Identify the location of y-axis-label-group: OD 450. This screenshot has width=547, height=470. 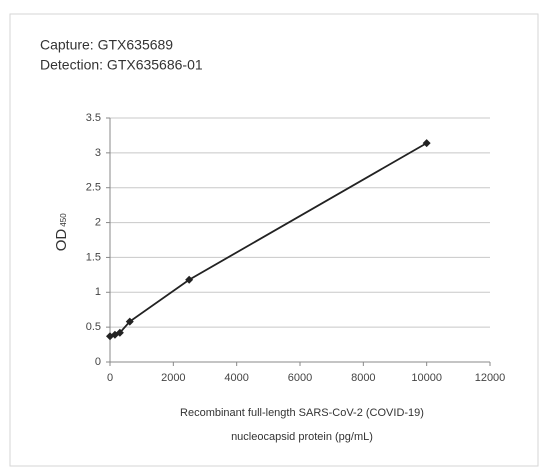
(61, 232).